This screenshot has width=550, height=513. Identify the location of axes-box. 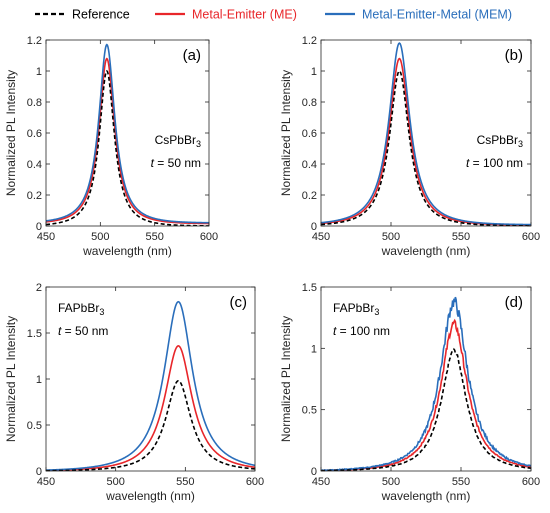
(426, 379).